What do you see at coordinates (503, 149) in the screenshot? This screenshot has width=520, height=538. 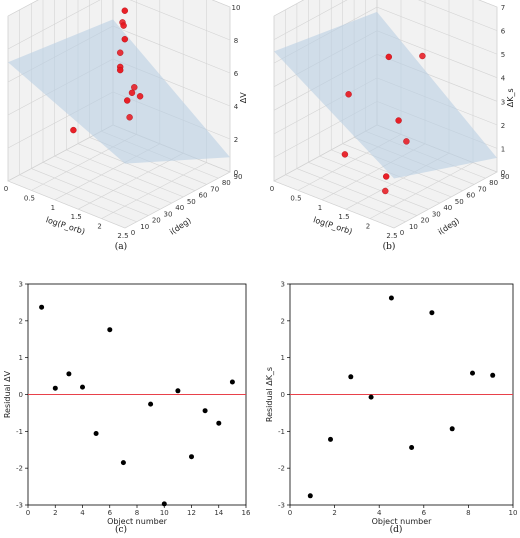 I see `z-tick-label: 1` at bounding box center [503, 149].